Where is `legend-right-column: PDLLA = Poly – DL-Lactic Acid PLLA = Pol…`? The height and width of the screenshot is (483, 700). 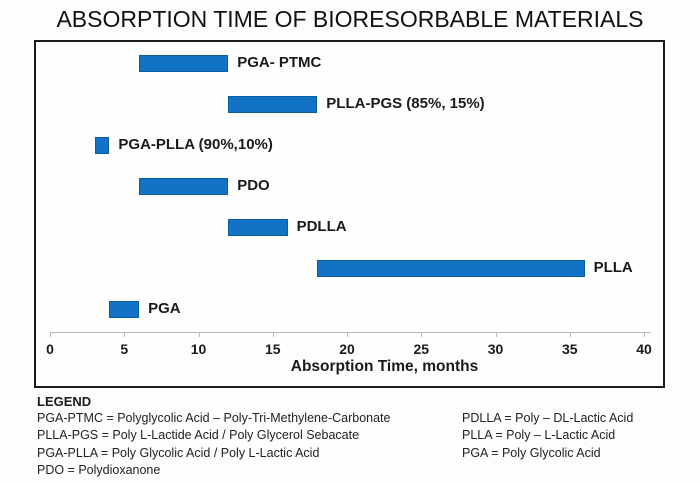 legend-right-column: PDLLA = Poly – DL-Lactic Acid PLLA = Pol… is located at coordinates (547, 436).